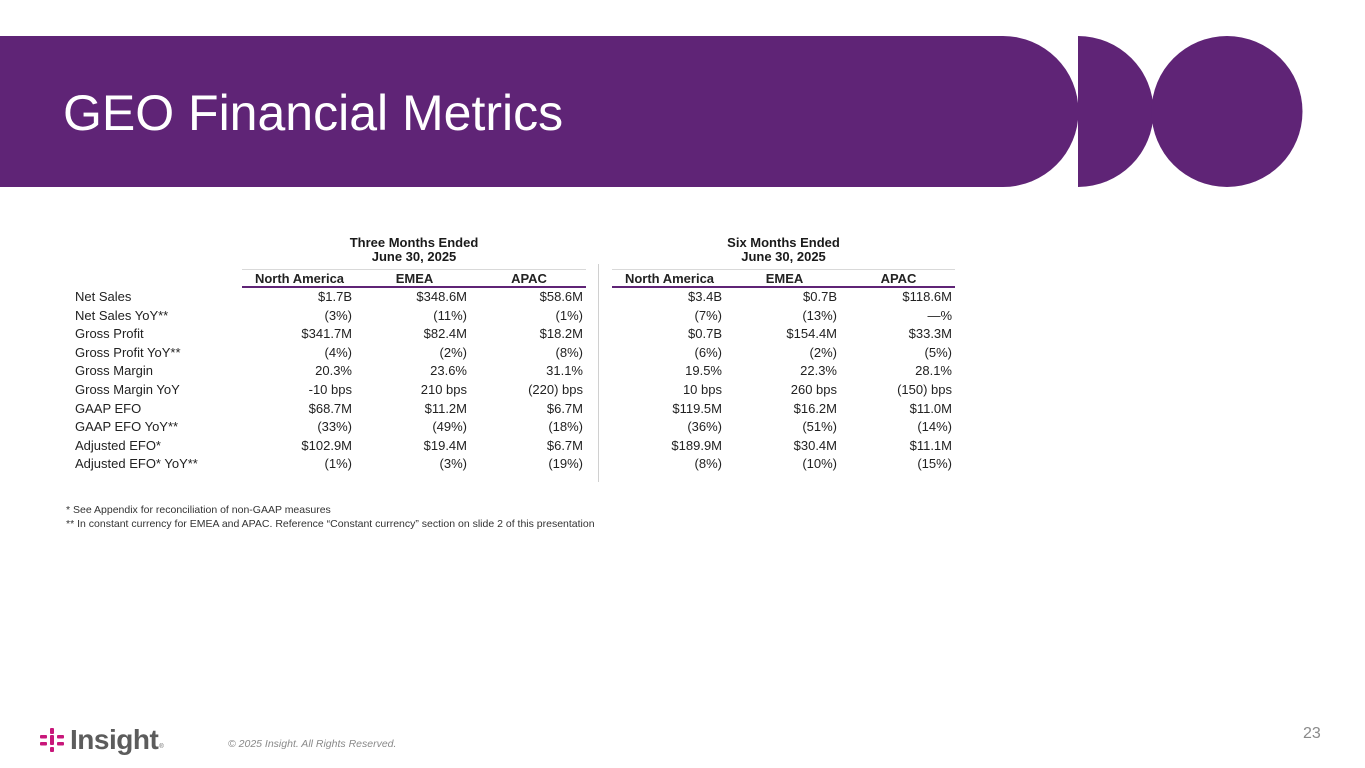 The image size is (1365, 768). I want to click on cell-six-months: $16.2M, so click(815, 408).